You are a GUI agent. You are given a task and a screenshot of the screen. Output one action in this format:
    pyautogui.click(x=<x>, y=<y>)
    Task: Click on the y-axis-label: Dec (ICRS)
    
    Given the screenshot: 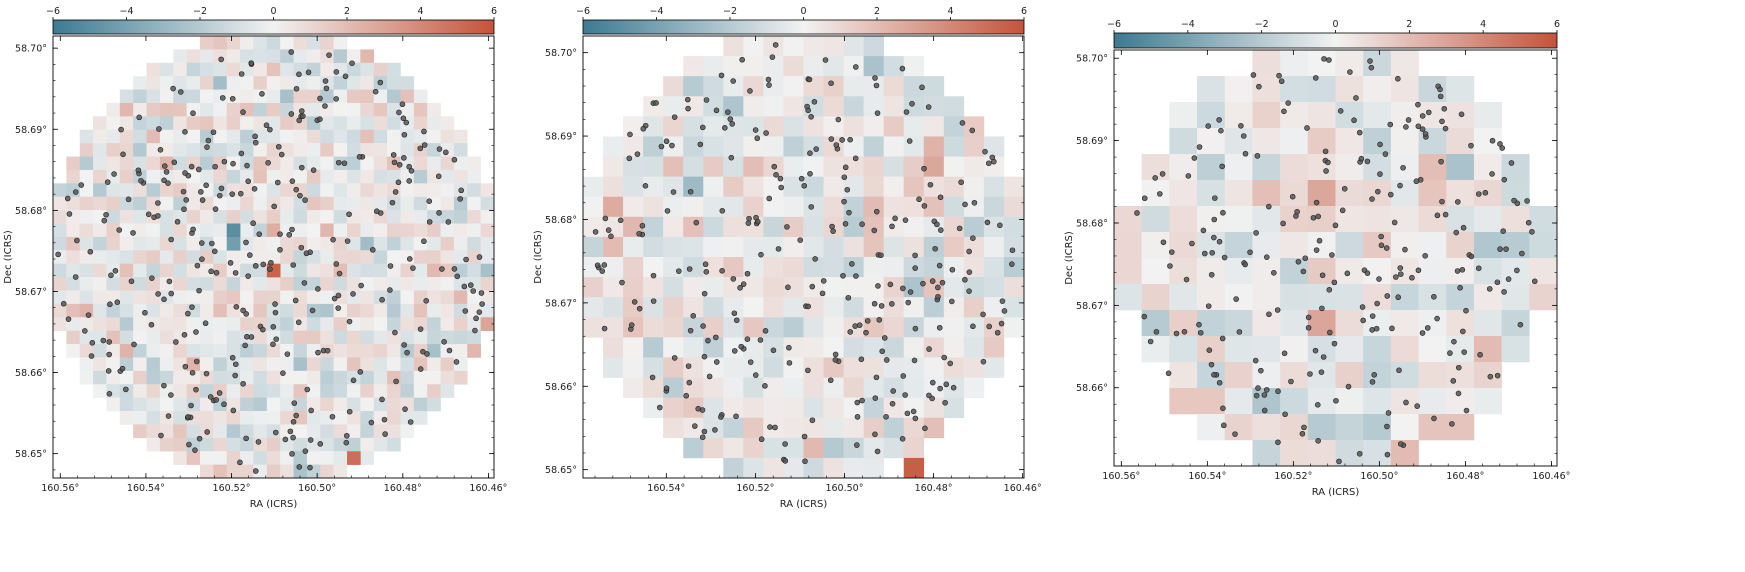 What is the action you would take?
    pyautogui.click(x=538, y=257)
    